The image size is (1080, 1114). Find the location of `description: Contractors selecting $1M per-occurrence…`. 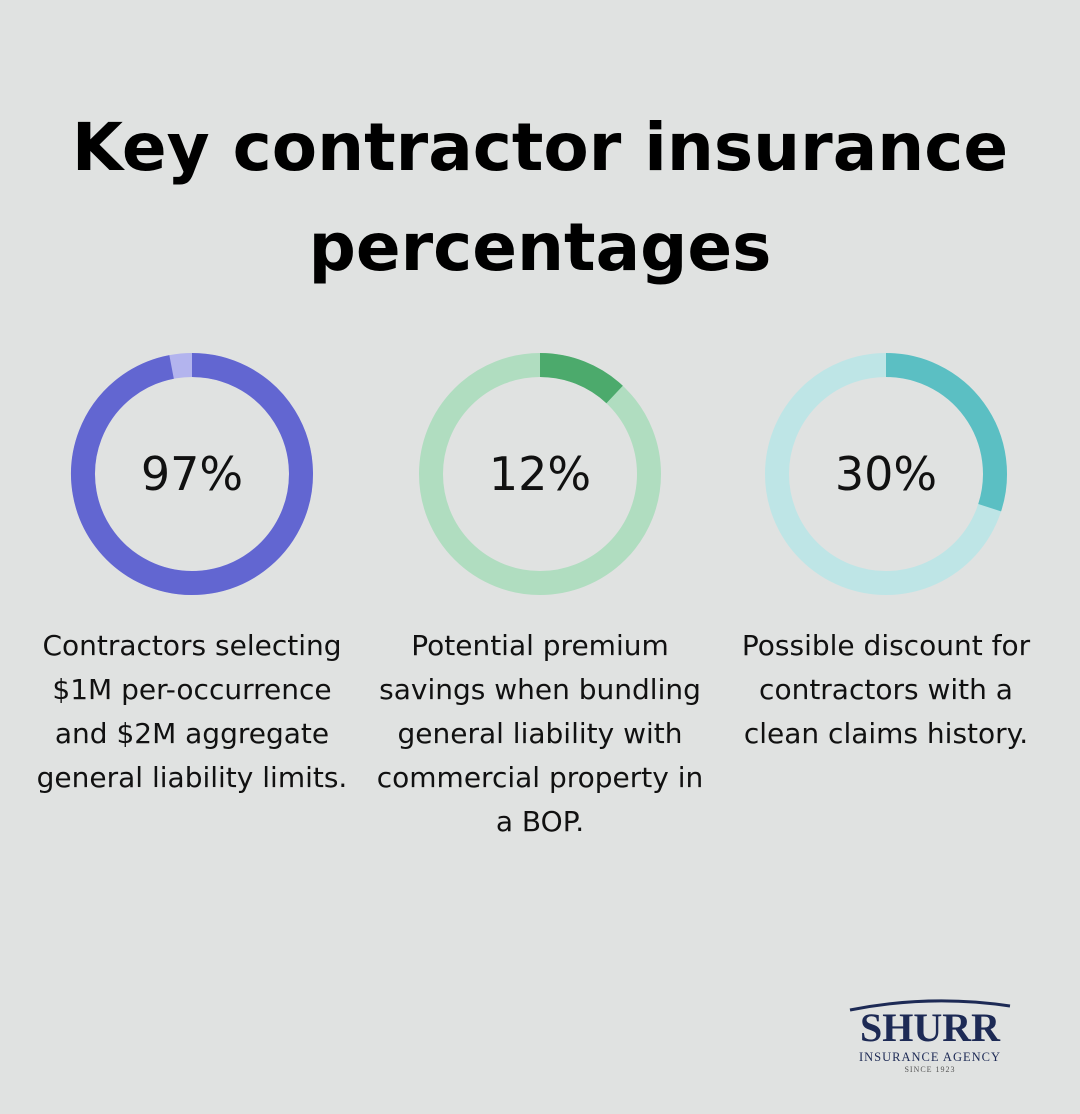

description: Contractors selecting $1M per-occurrence… is located at coordinates (192, 711).